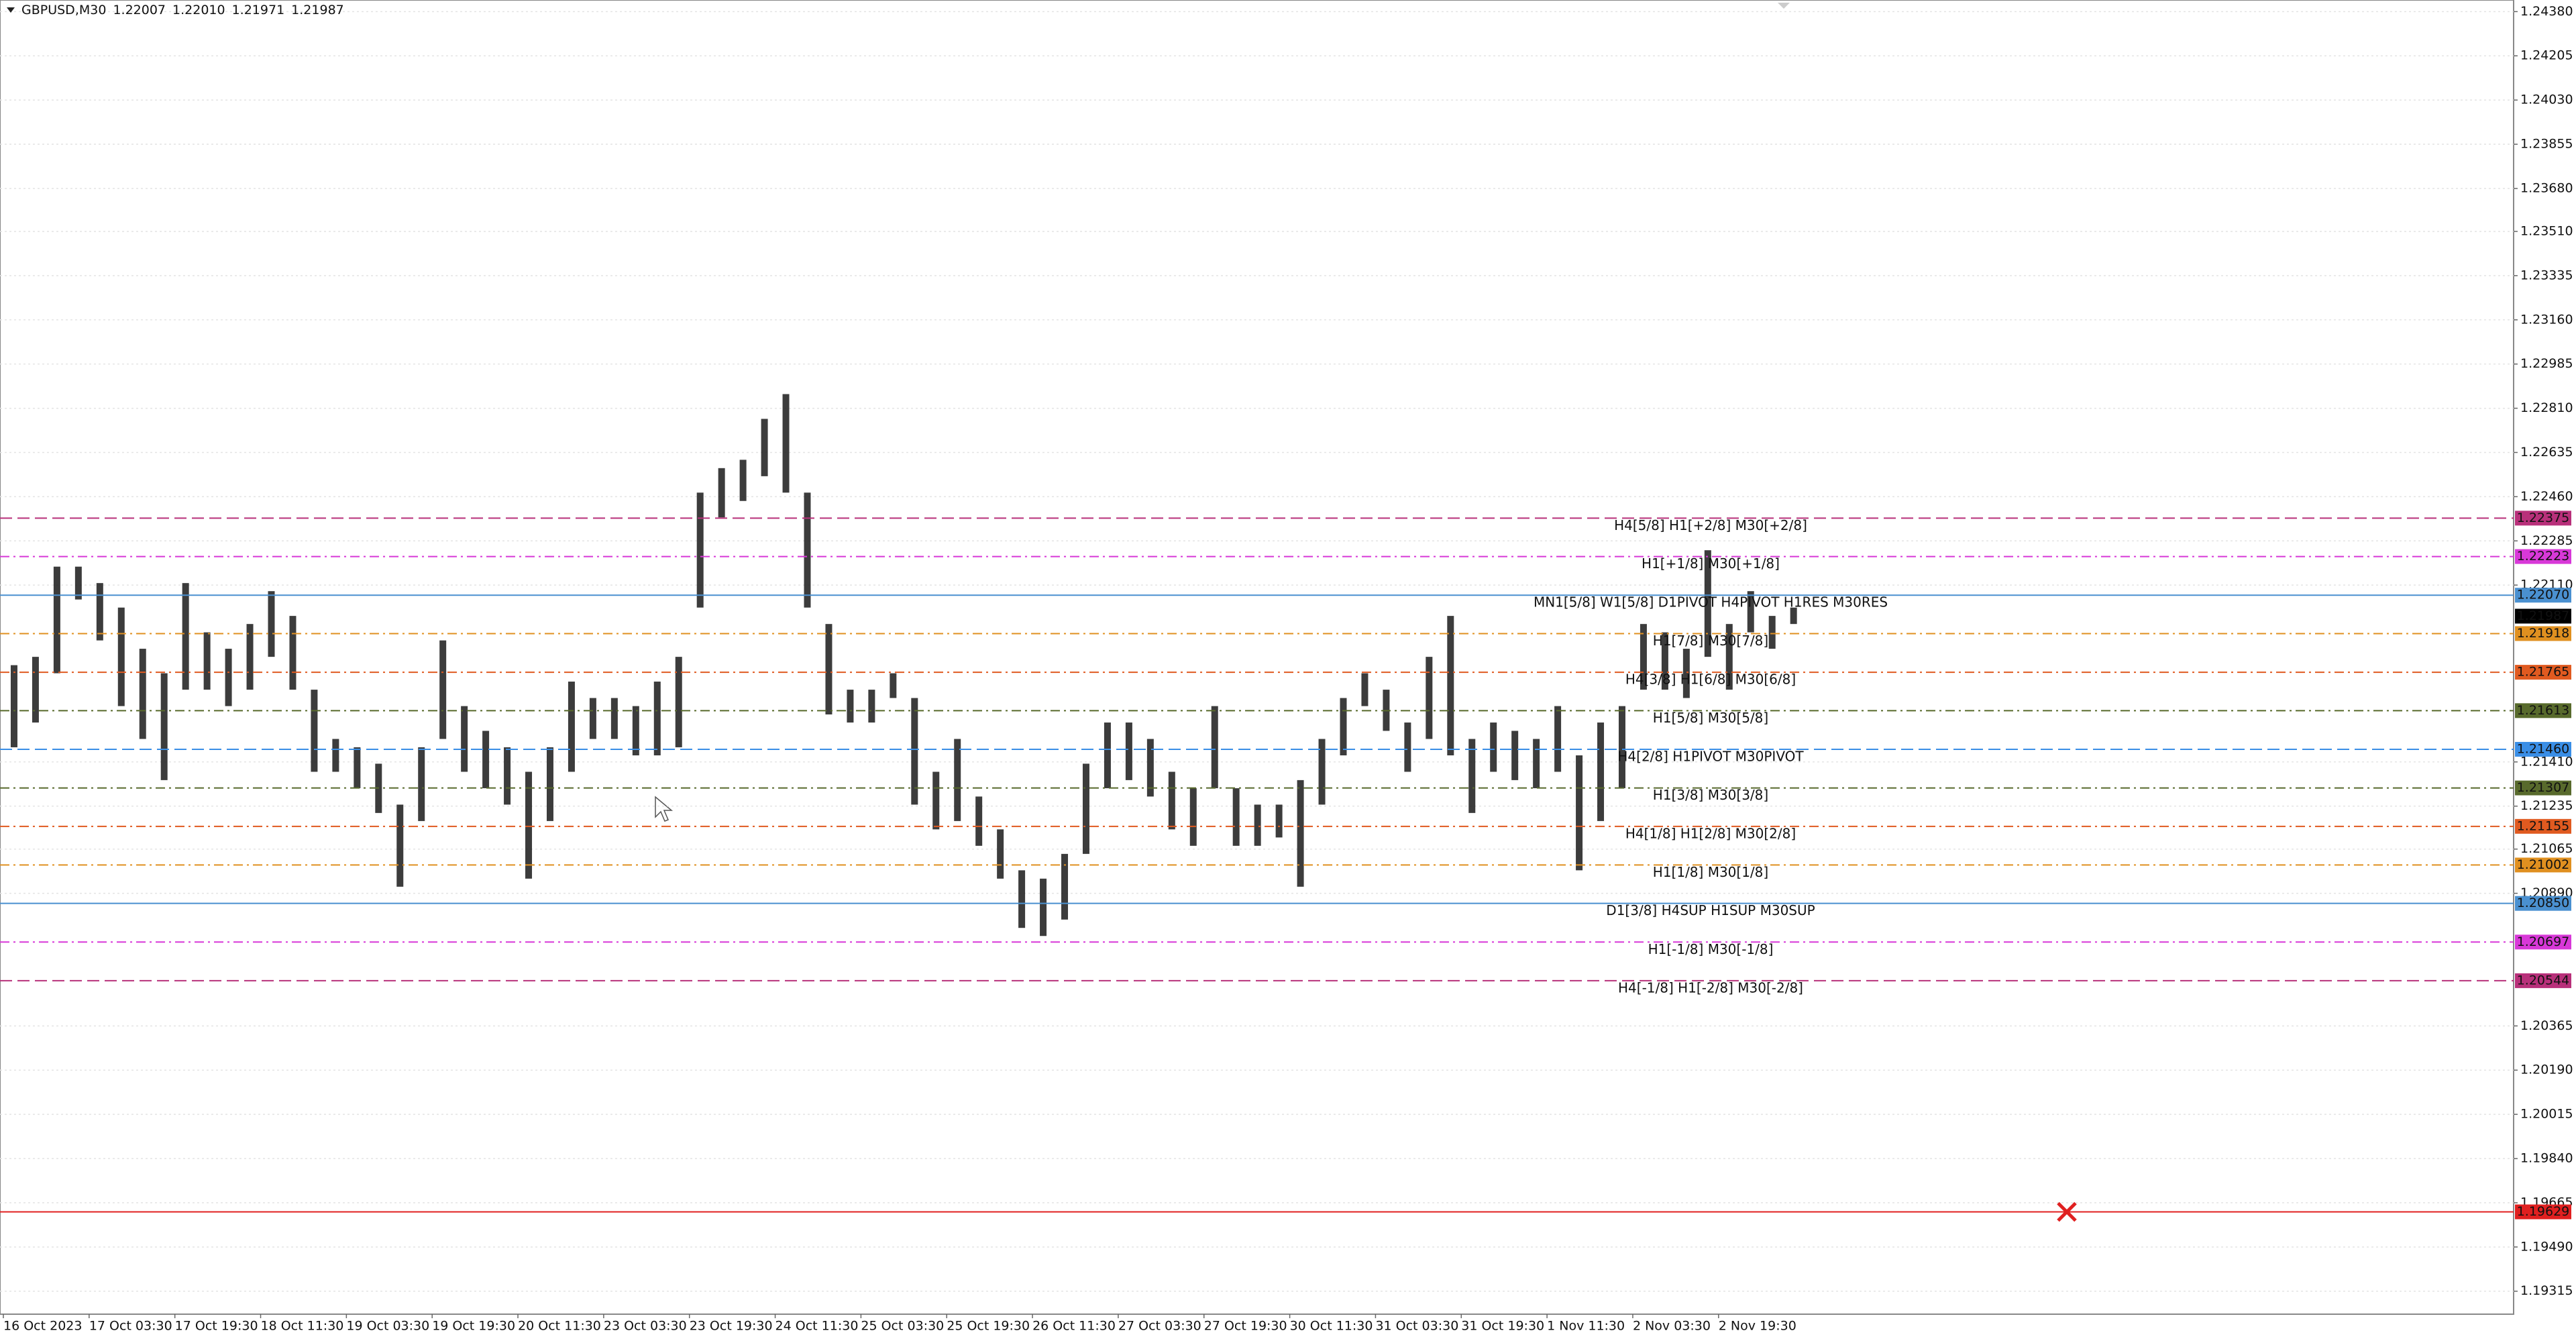 Image resolution: width=2576 pixels, height=1339 pixels. Describe the element at coordinates (902, 1326) in the screenshot. I see `x-tick-label: 25 Oct 03:30` at that location.